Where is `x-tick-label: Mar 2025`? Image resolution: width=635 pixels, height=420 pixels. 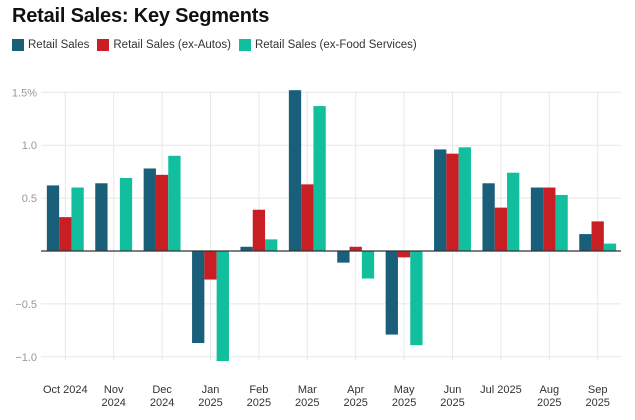 x-tick-label: Mar 2025 is located at coordinates (307, 396).